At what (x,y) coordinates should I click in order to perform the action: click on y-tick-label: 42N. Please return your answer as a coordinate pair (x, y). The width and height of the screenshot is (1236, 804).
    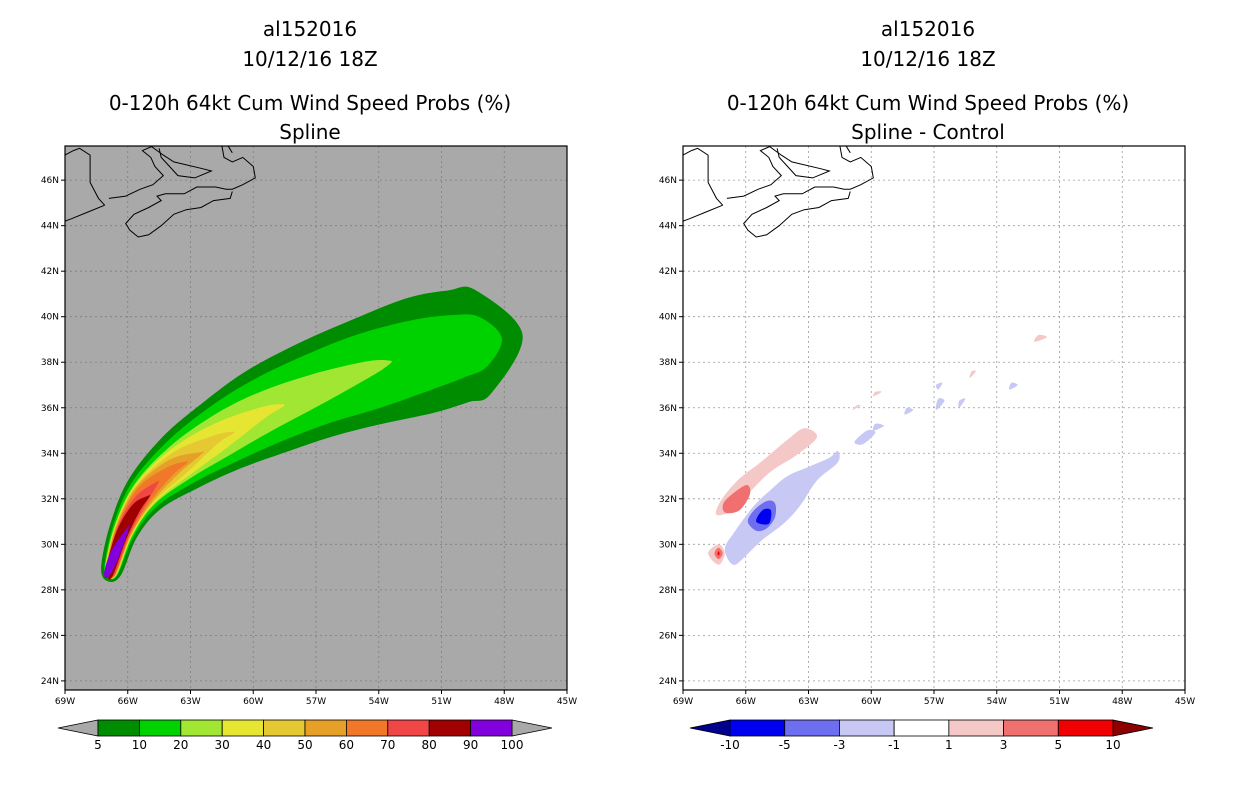
    Looking at the image, I should click on (50, 272).